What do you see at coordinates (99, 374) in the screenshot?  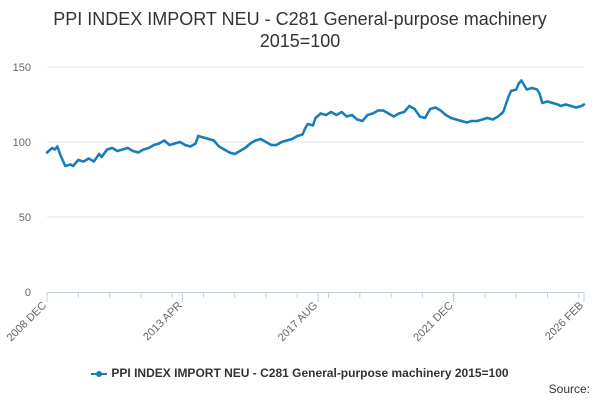 I see `legend-line-marker-icon` at bounding box center [99, 374].